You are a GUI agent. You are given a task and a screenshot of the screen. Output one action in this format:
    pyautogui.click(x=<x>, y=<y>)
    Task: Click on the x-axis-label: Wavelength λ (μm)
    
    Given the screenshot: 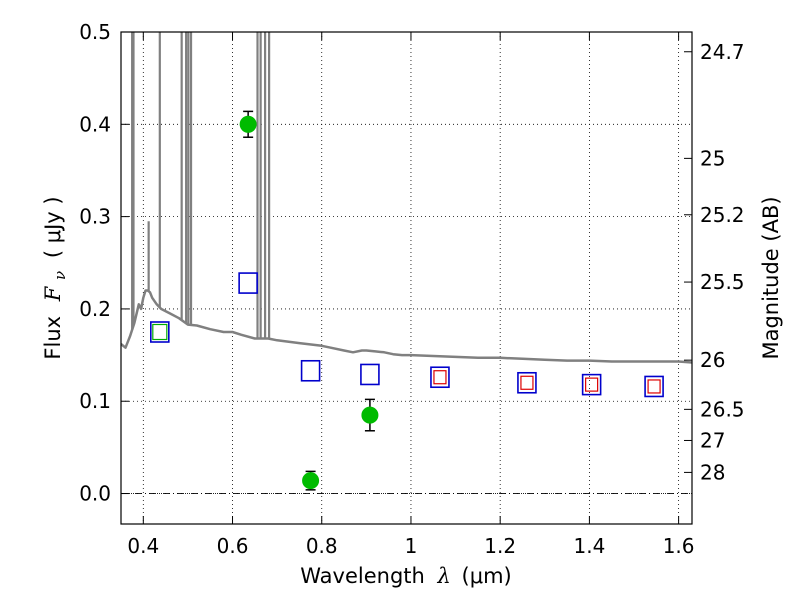 What is the action you would take?
    pyautogui.click(x=405, y=576)
    